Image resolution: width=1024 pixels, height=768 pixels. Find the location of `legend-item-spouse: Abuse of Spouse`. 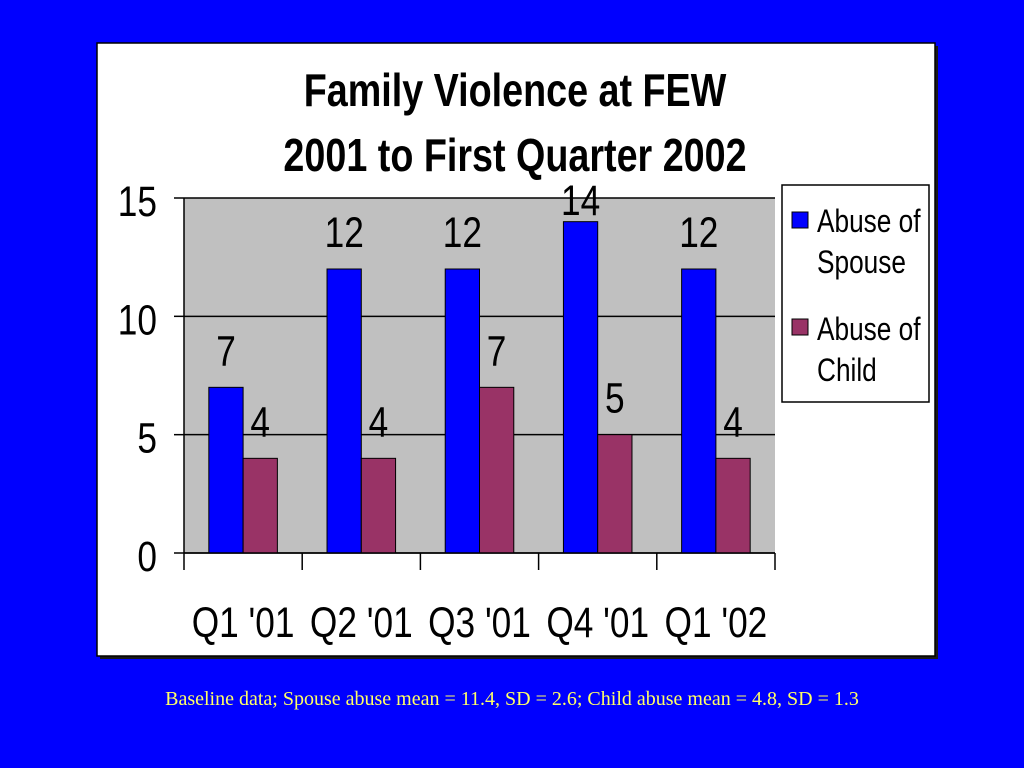

legend-item-spouse: Abuse of Spouse is located at coordinates (859, 243).